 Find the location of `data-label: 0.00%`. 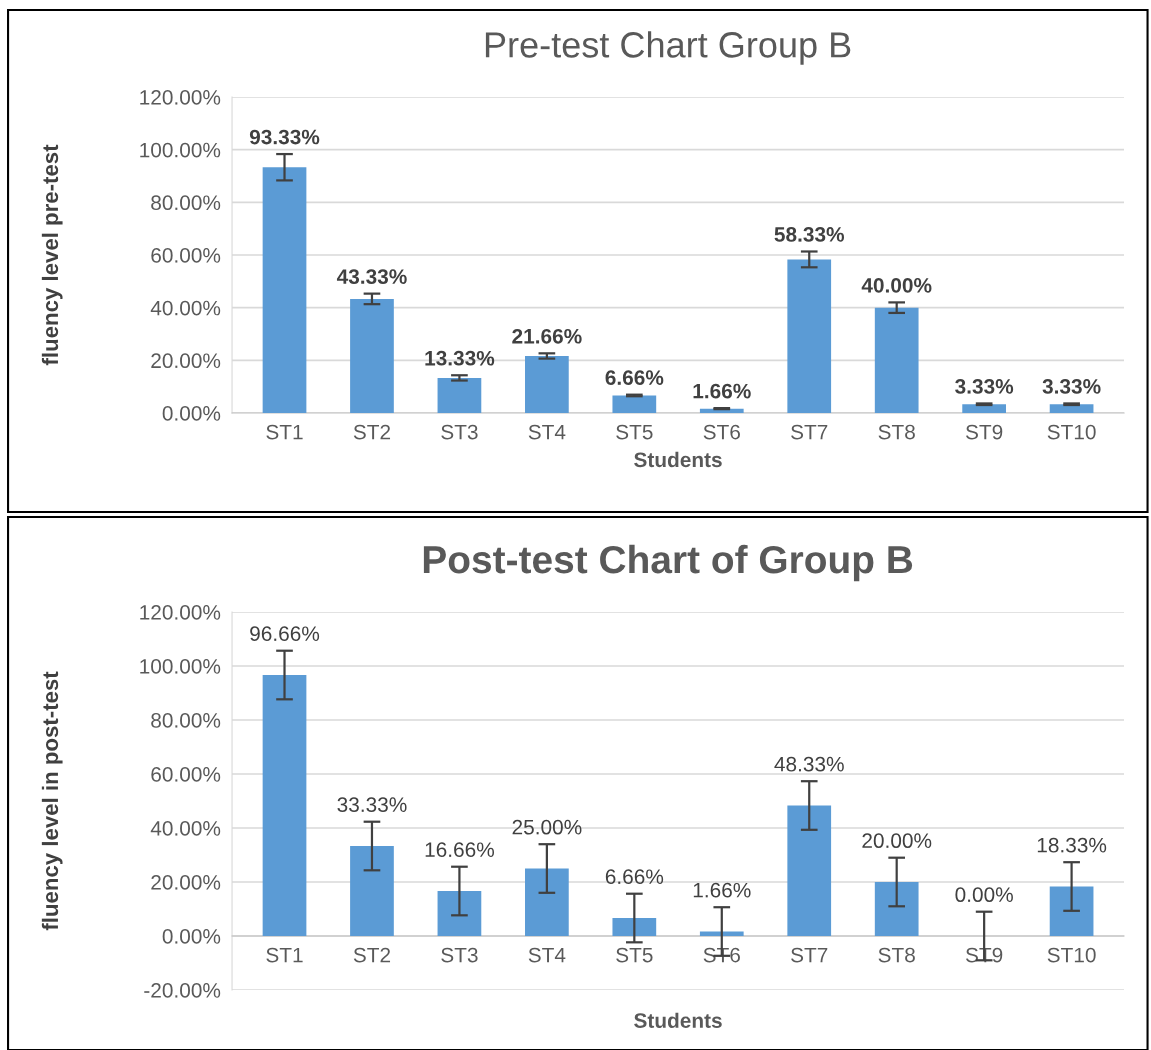

data-label: 0.00% is located at coordinates (984, 895).